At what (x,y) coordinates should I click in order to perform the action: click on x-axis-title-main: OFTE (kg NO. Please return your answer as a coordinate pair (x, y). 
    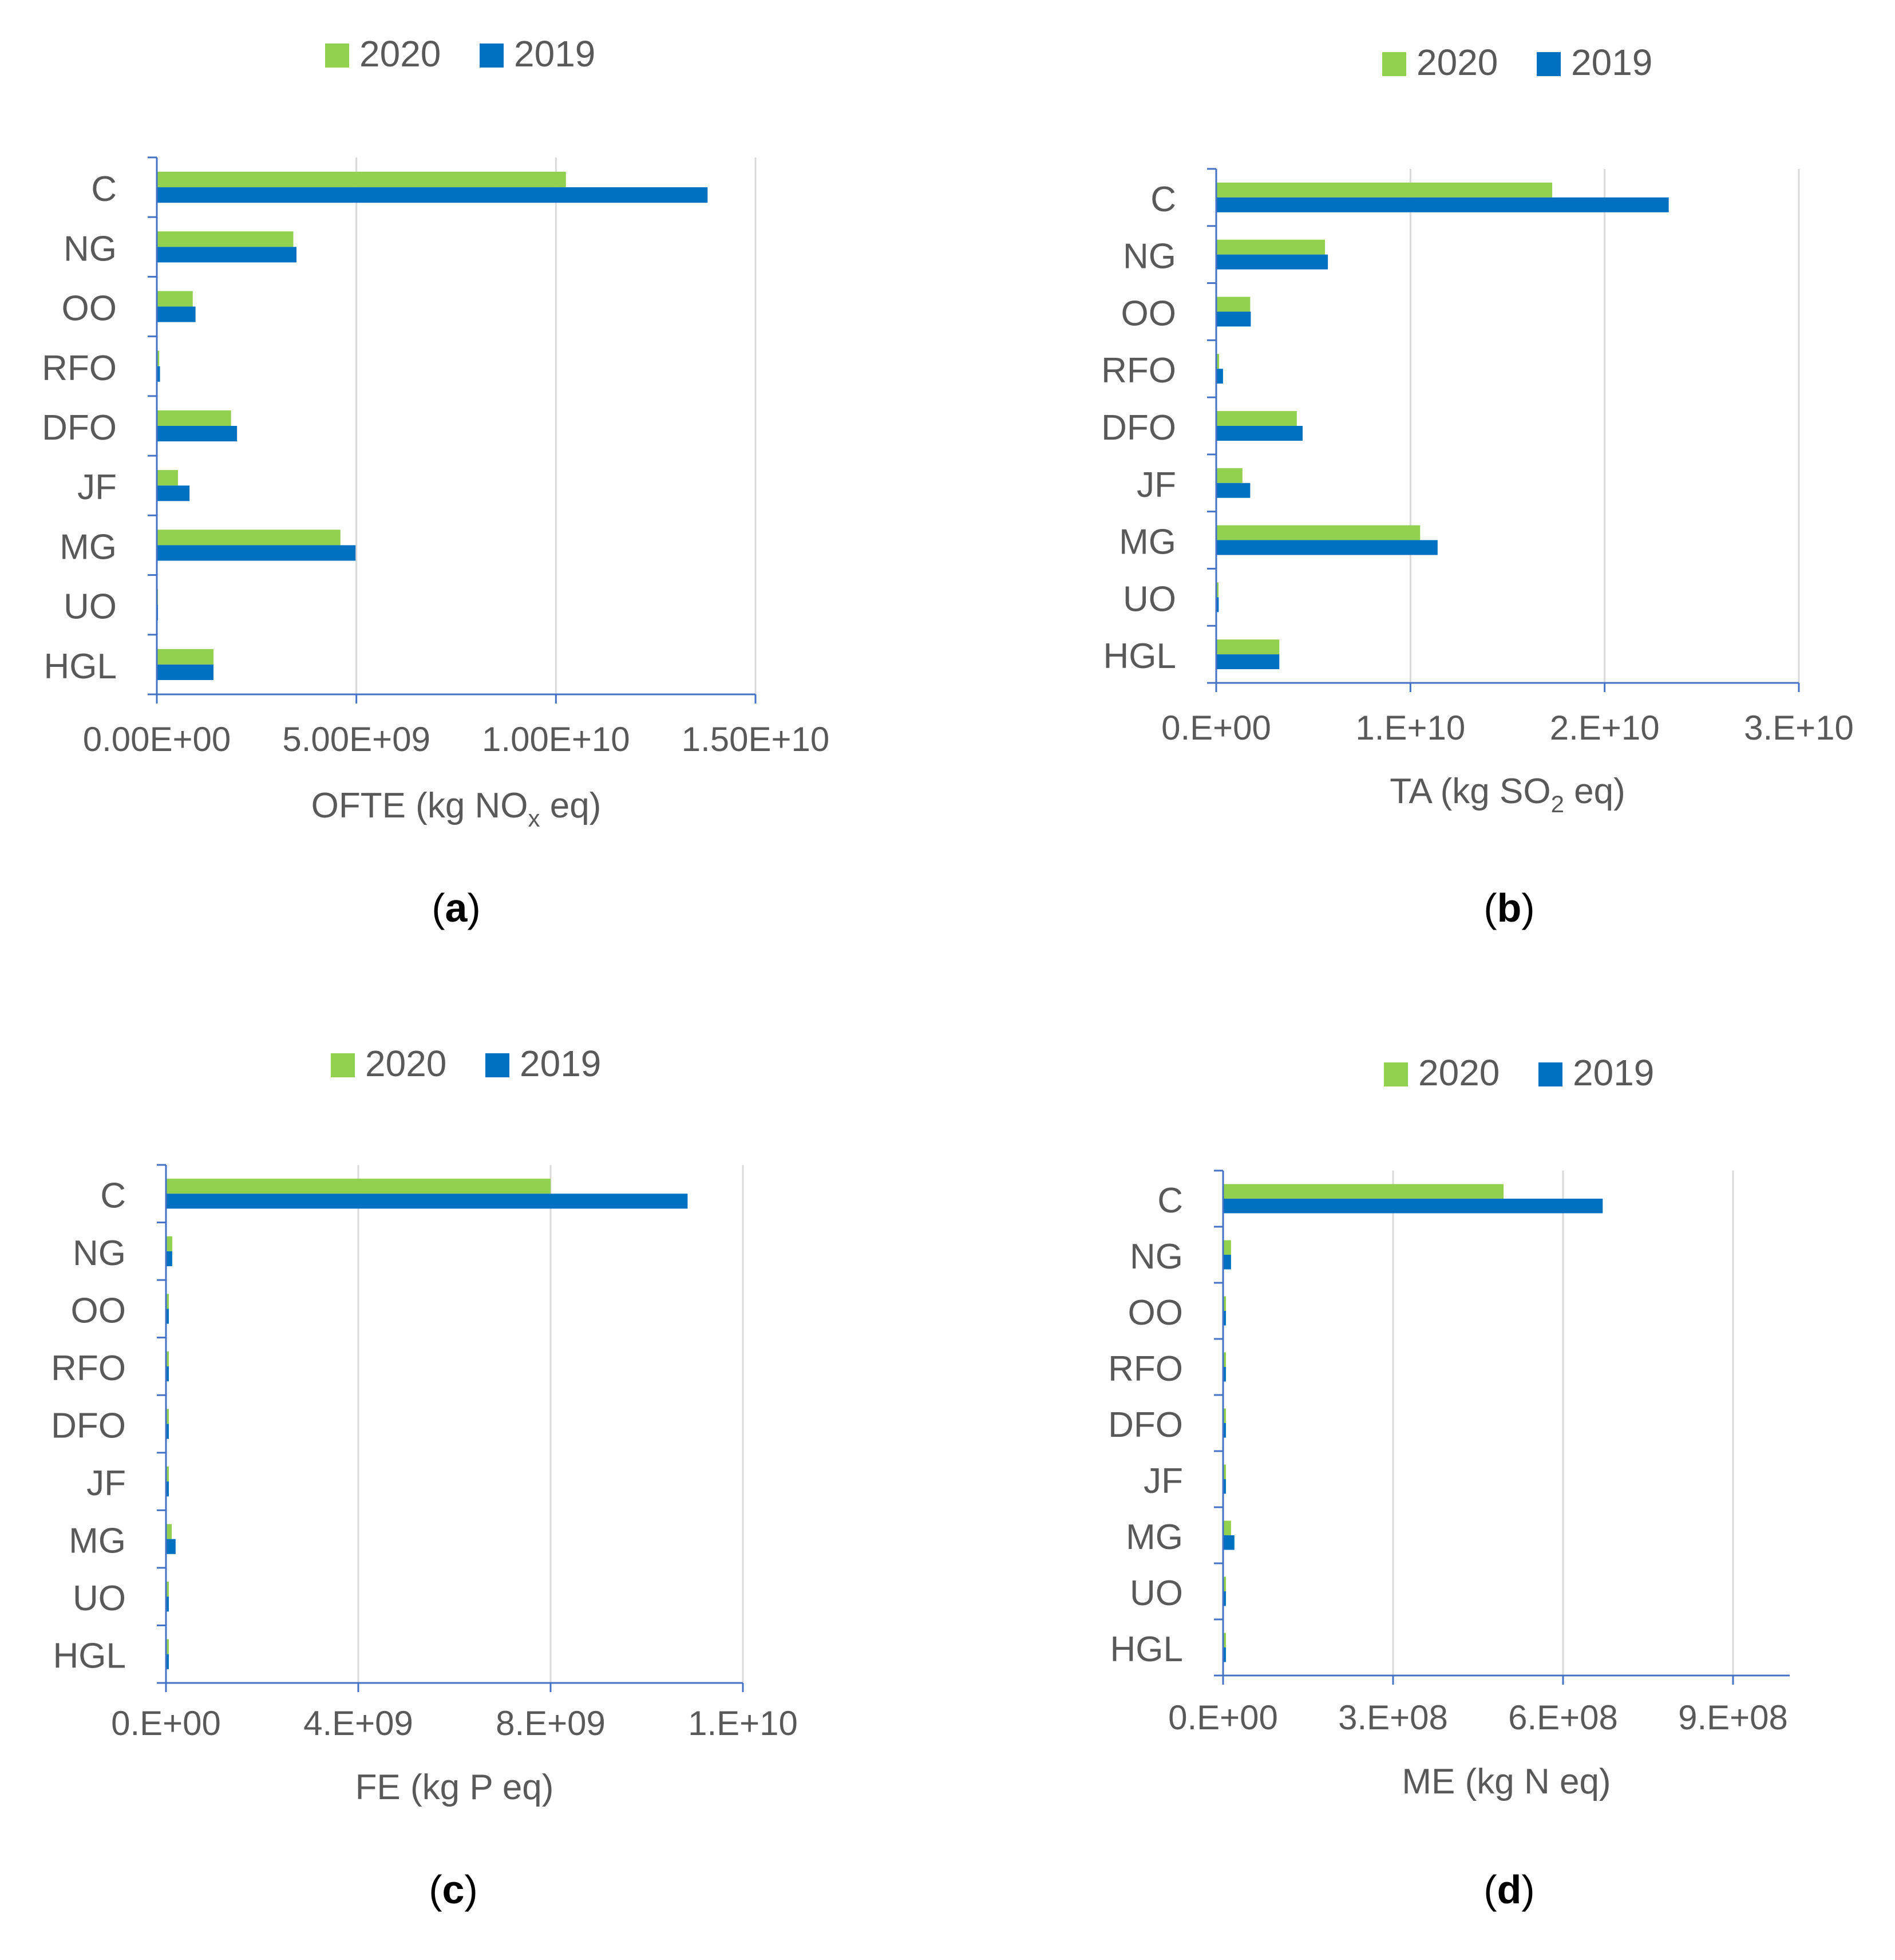
    Looking at the image, I should click on (419, 805).